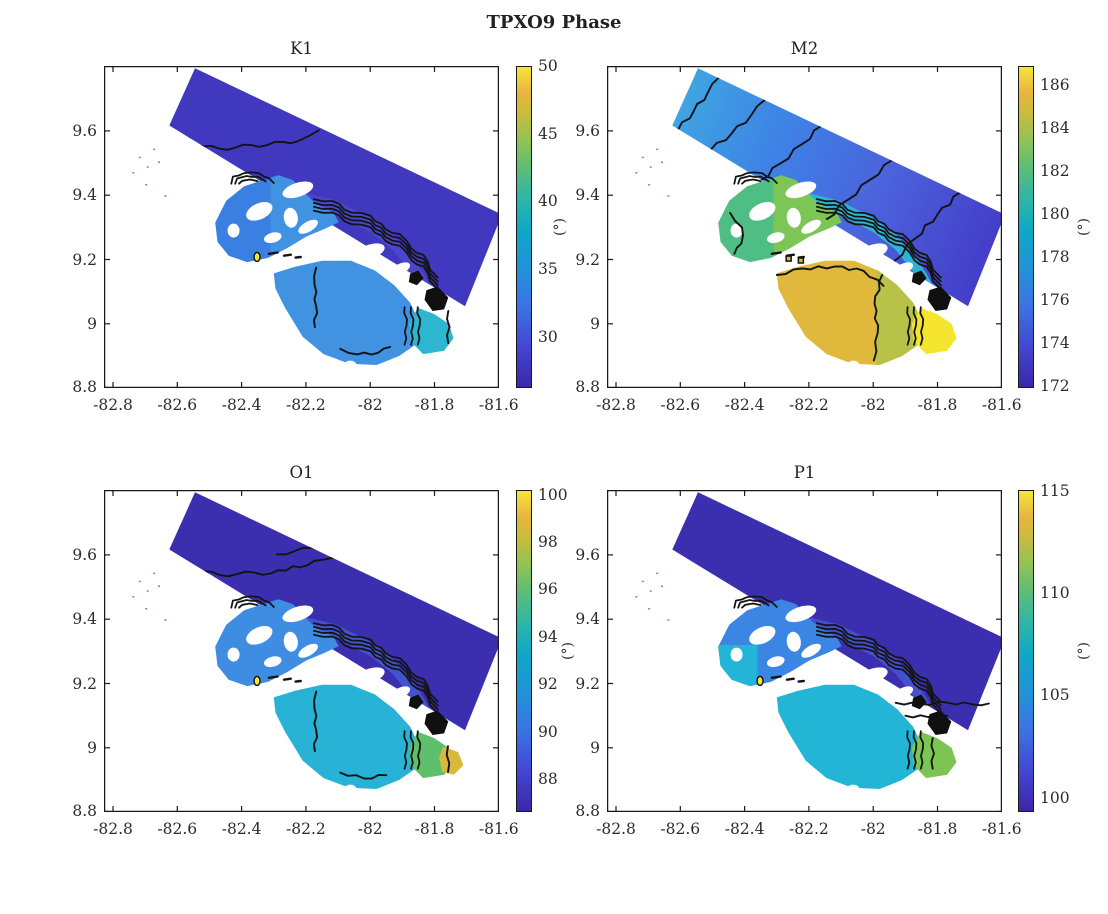 The image size is (1108, 914). Describe the element at coordinates (451, 760) in the screenshot. I see `southeast-sliver` at that location.